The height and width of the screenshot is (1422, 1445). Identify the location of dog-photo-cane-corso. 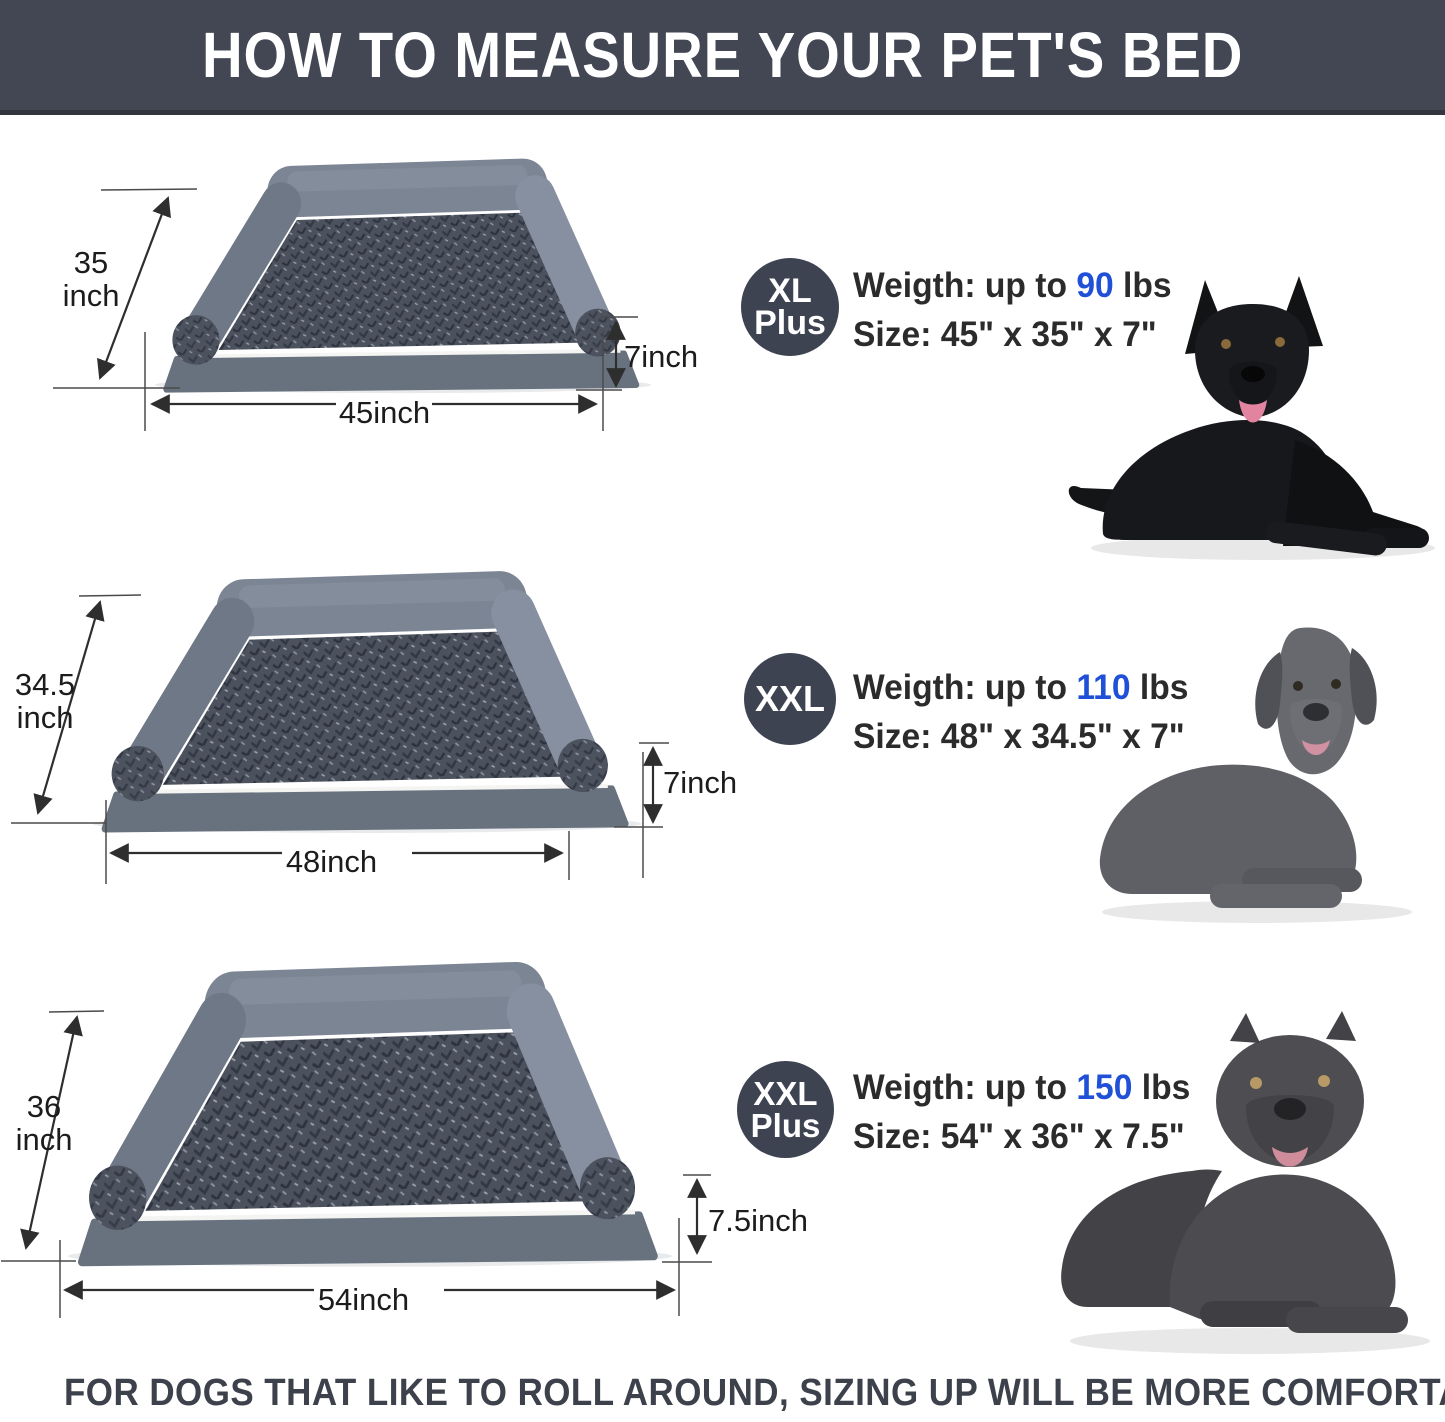
(1245, 1182).